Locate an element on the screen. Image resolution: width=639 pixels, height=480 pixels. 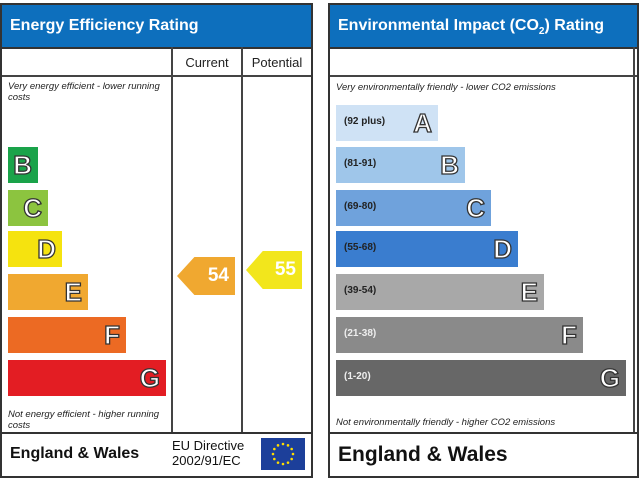
energy-band-B: B is located at coordinates (23, 165).